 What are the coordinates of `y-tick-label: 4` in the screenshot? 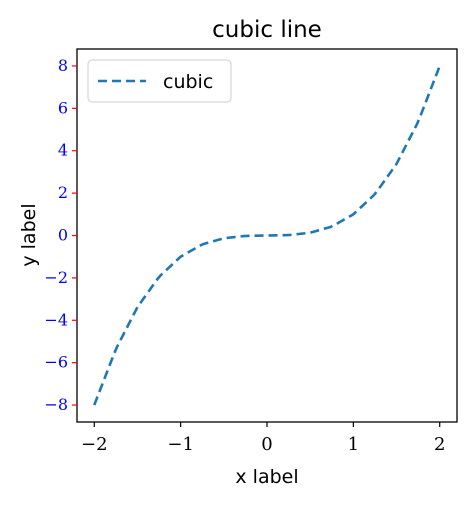 It's located at (63, 150).